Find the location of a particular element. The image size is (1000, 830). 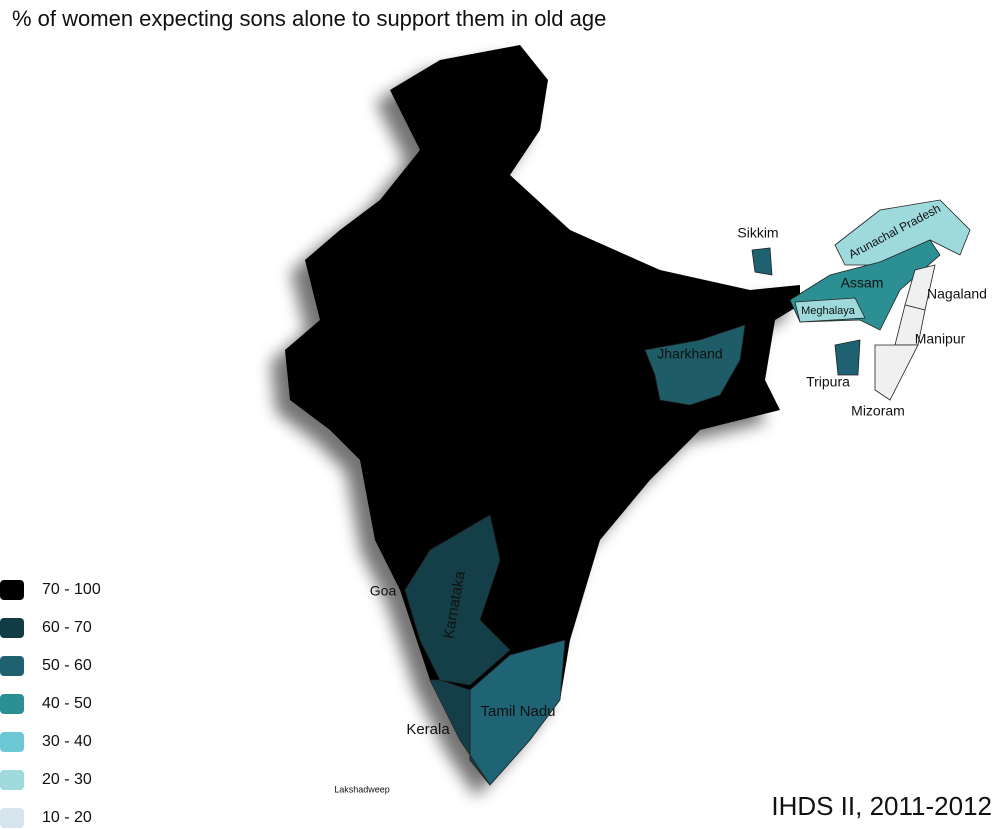

legend-label: 50 - 60 is located at coordinates (67, 665).